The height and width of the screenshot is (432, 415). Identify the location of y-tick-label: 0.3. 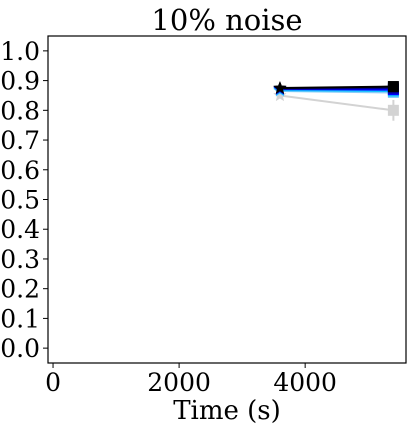
(20, 259).